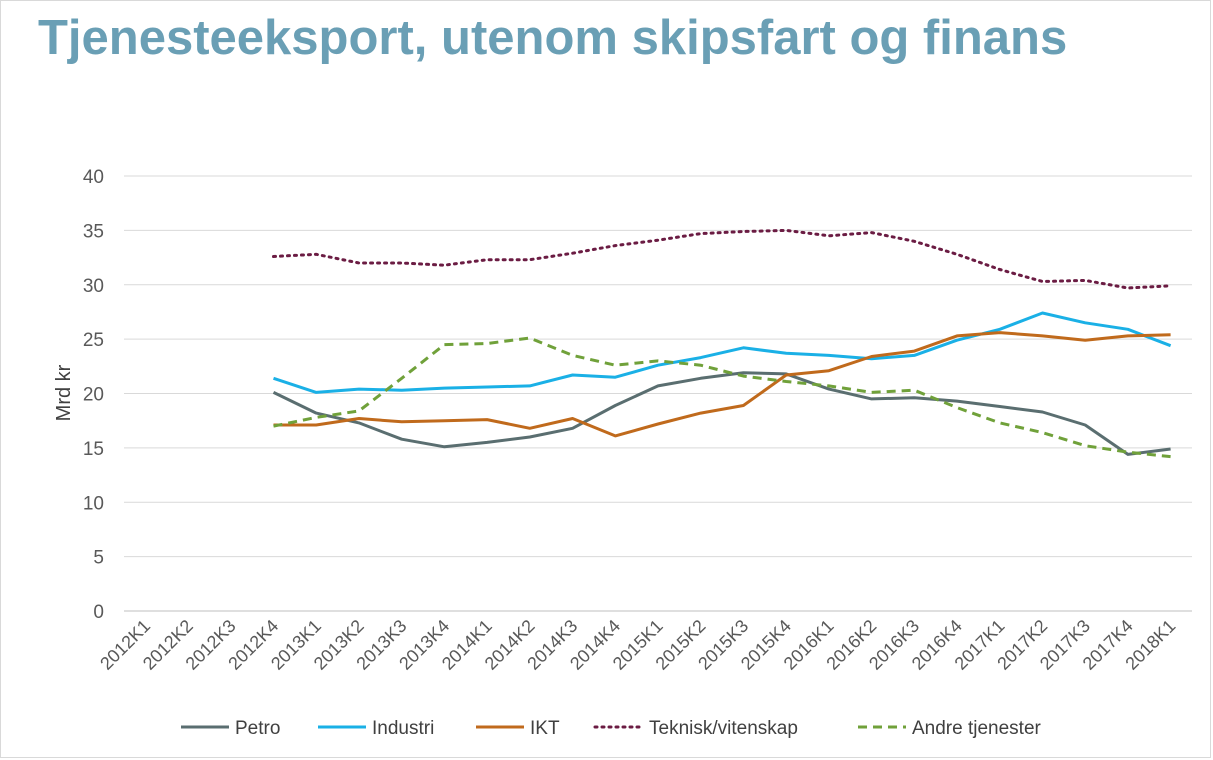  I want to click on y-tick-label: 5, so click(98, 558).